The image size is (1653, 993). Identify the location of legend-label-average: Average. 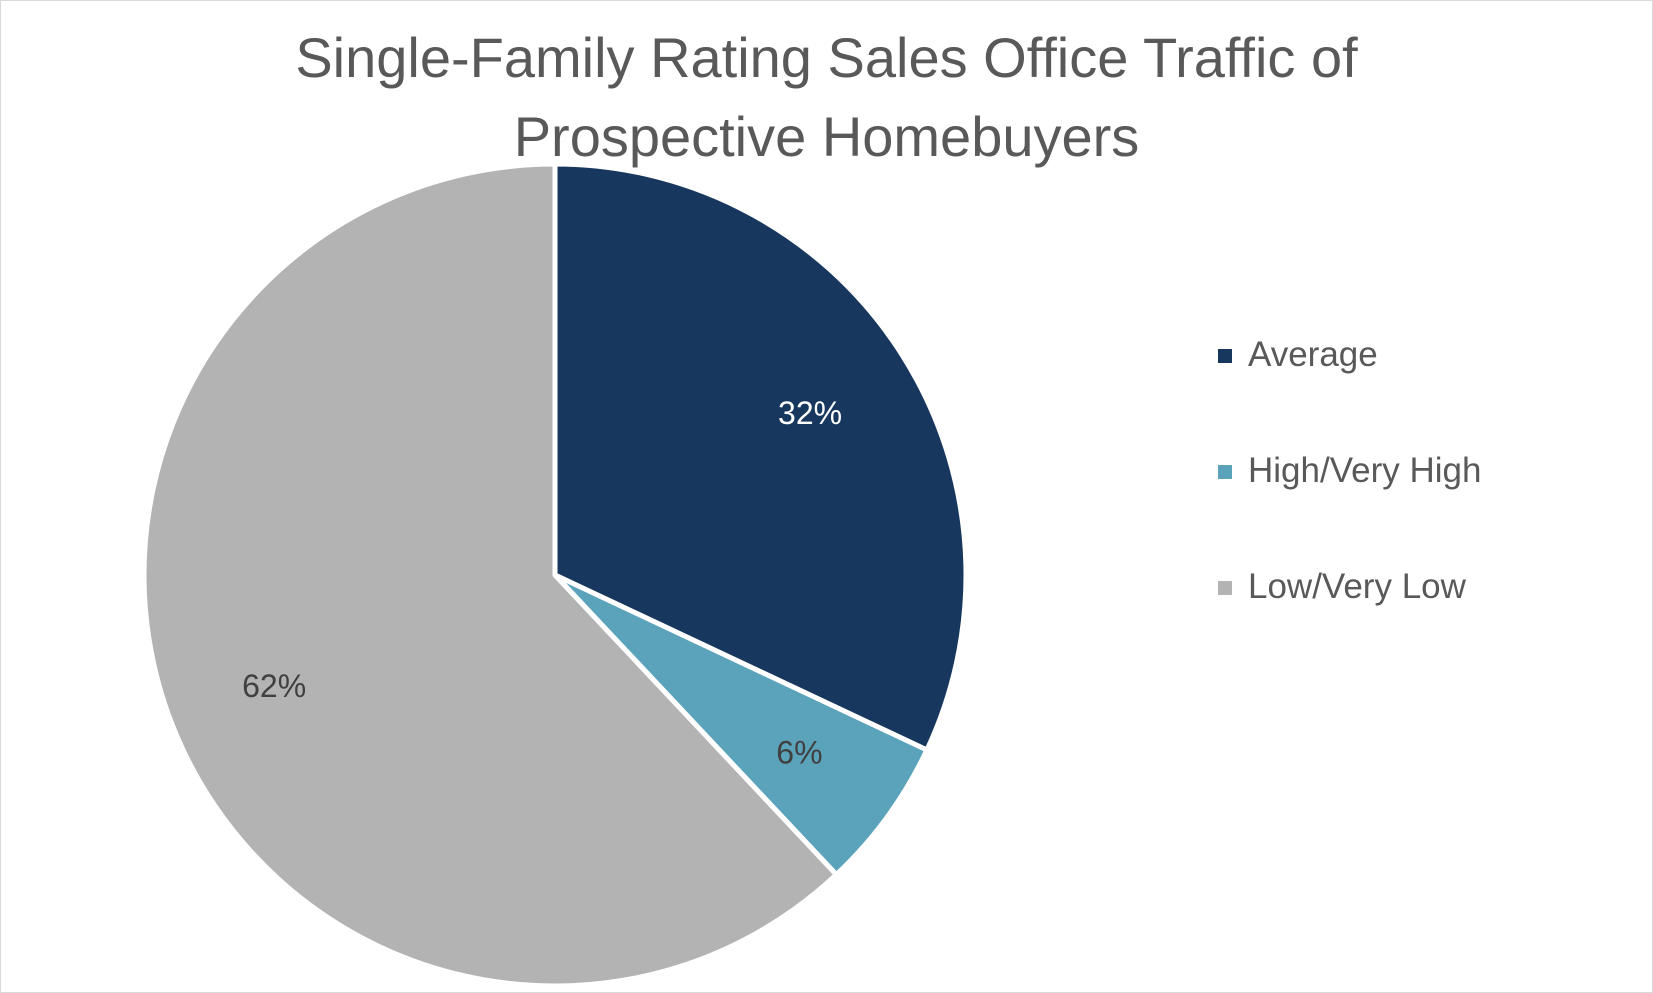
(1313, 354).